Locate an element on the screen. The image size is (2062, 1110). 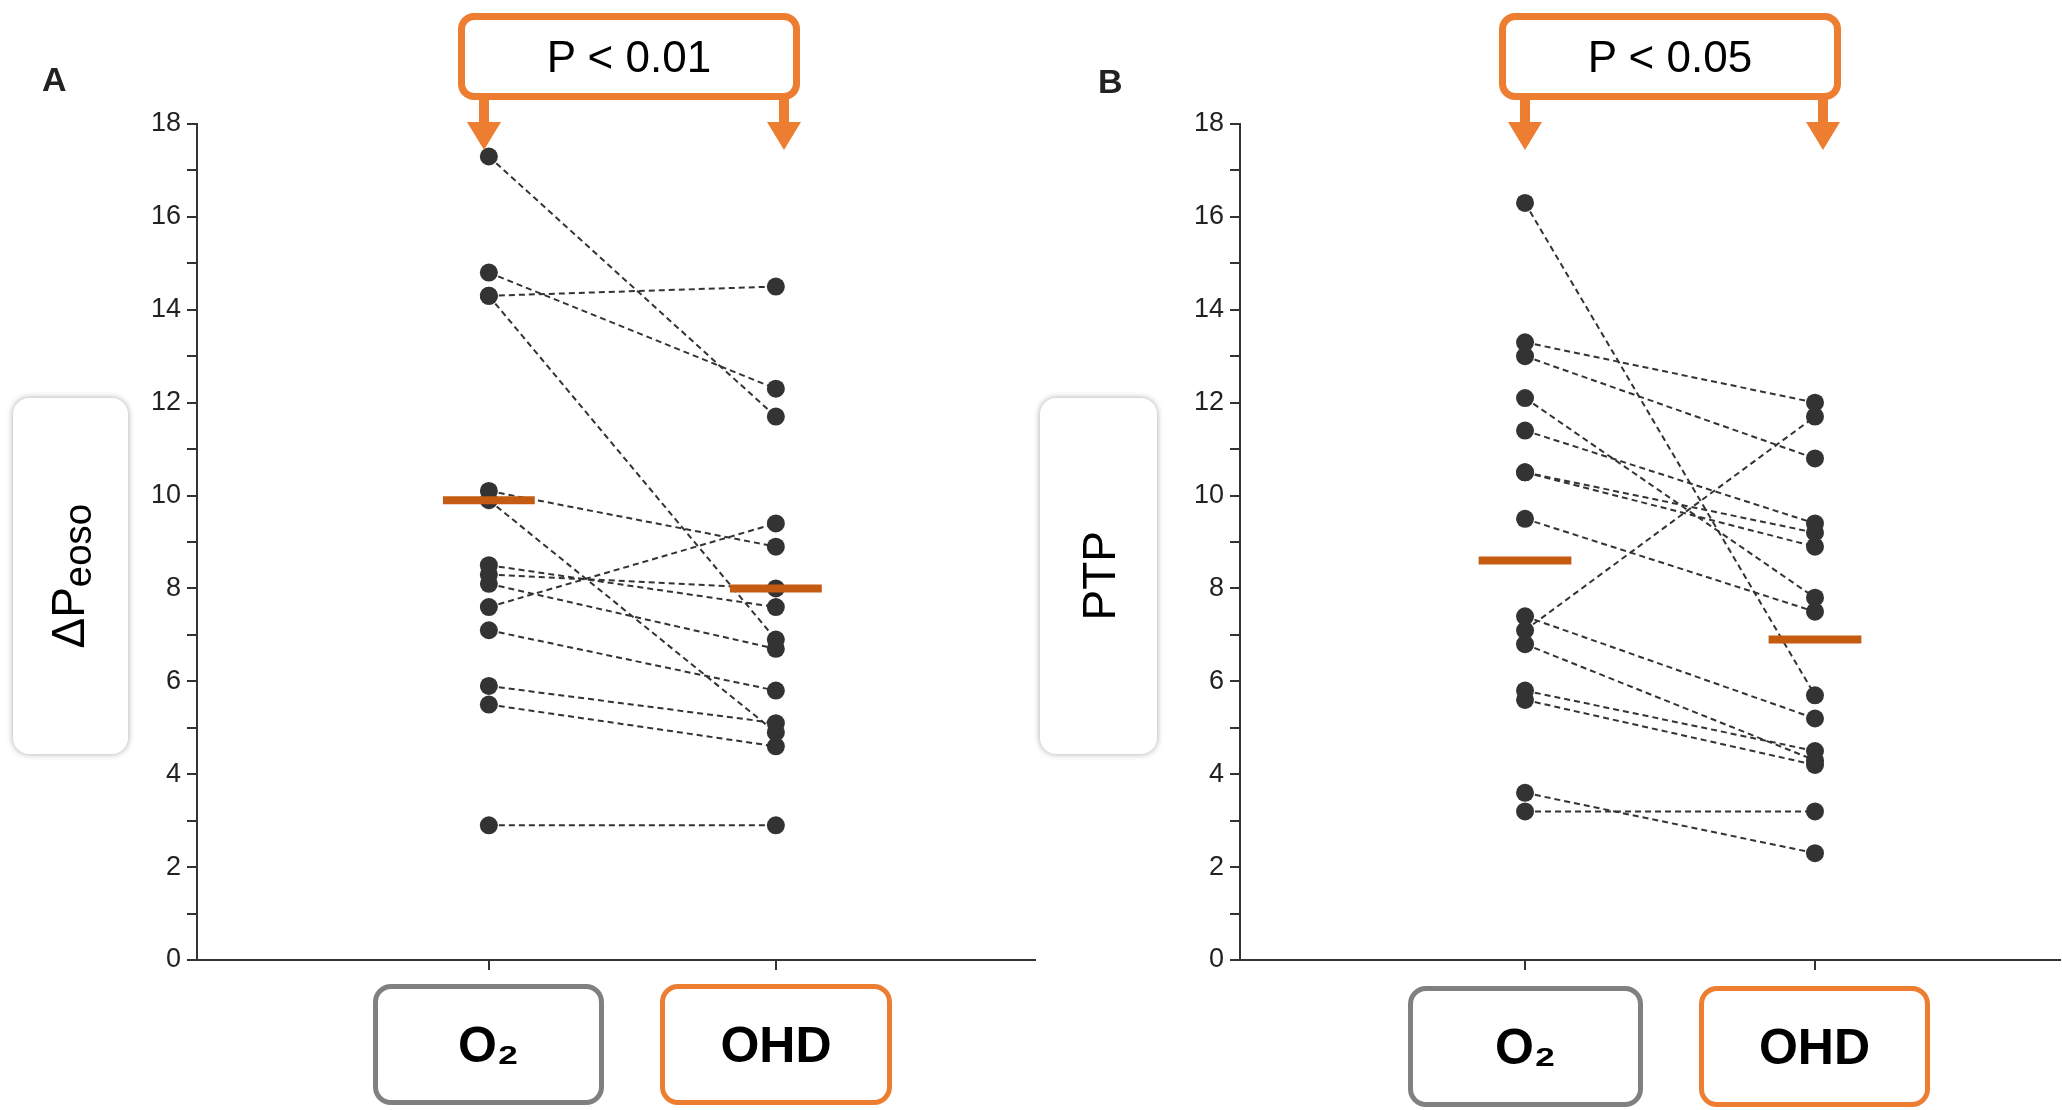
chart-title: B is located at coordinates (1110, 81).